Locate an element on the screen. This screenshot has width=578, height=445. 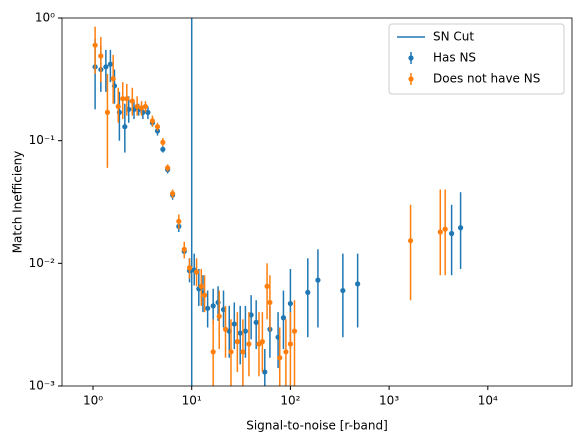
legend: SN Cut Has NS Does not have NS is located at coordinates (476, 59).